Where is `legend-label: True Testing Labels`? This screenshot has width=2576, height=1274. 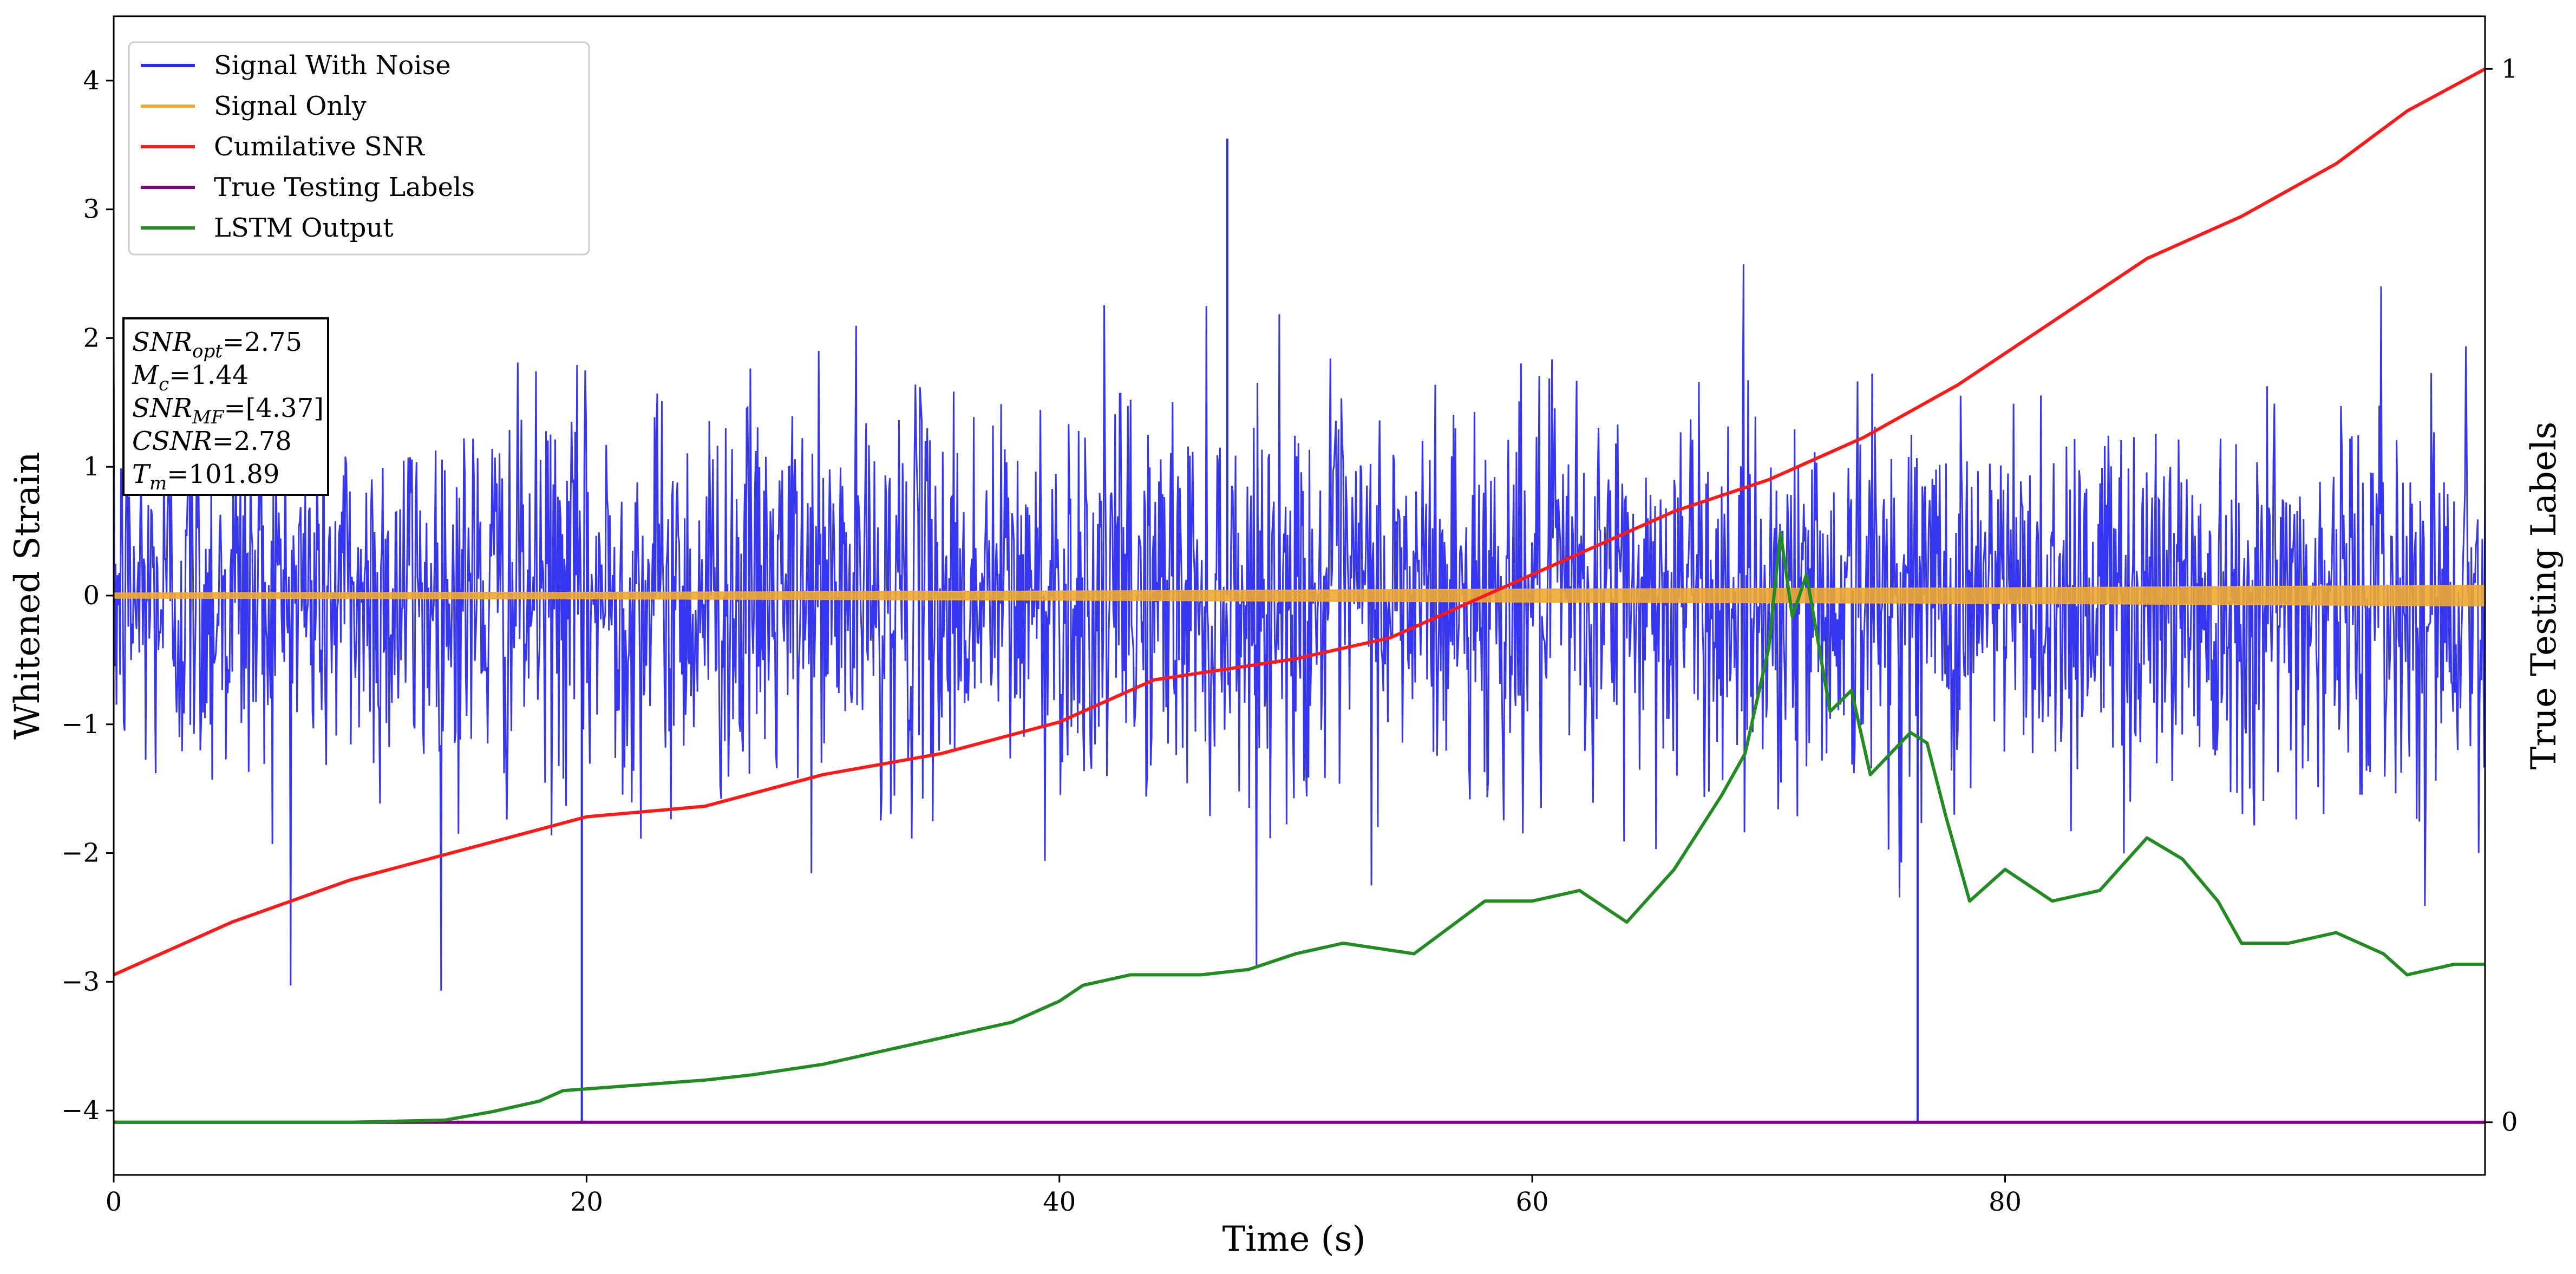 legend-label: True Testing Labels is located at coordinates (344, 187).